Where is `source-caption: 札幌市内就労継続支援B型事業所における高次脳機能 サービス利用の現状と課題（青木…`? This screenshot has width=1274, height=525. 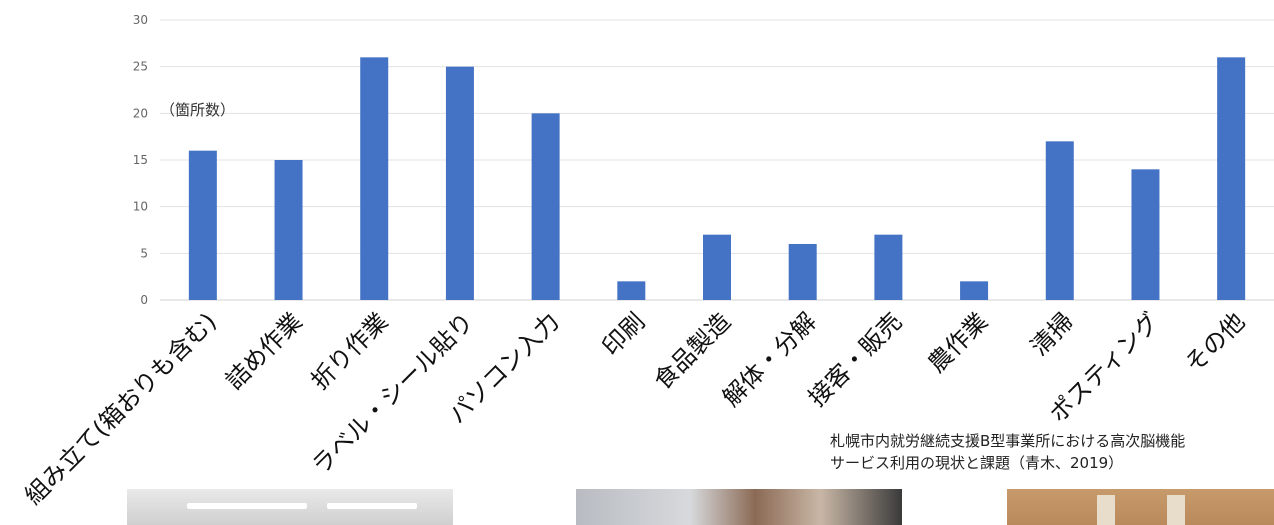
source-caption: 札幌市内就労継続支援B型事業所における高次脳機能 サービス利用の現状と課題（青木… is located at coordinates (1007, 452).